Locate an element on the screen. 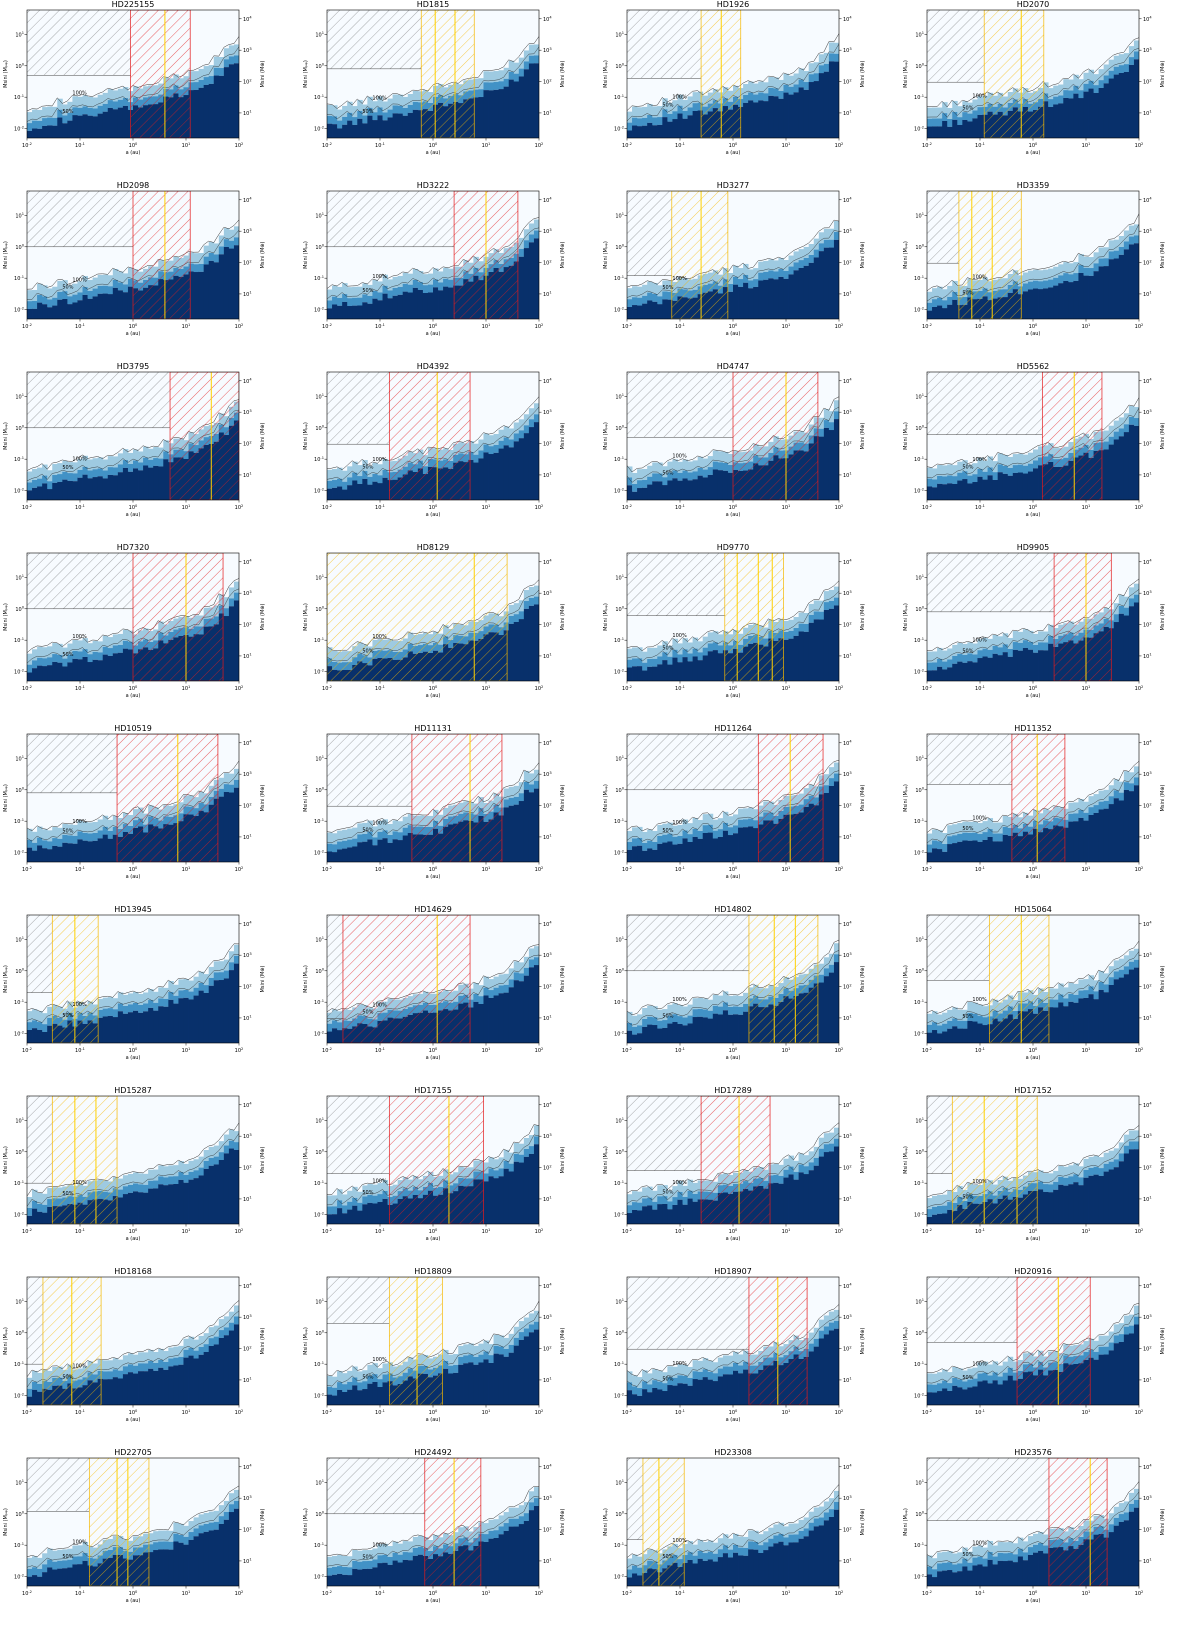 The image size is (1200, 1632). x-tick-label: 10⁰ is located at coordinates (1033, 145).